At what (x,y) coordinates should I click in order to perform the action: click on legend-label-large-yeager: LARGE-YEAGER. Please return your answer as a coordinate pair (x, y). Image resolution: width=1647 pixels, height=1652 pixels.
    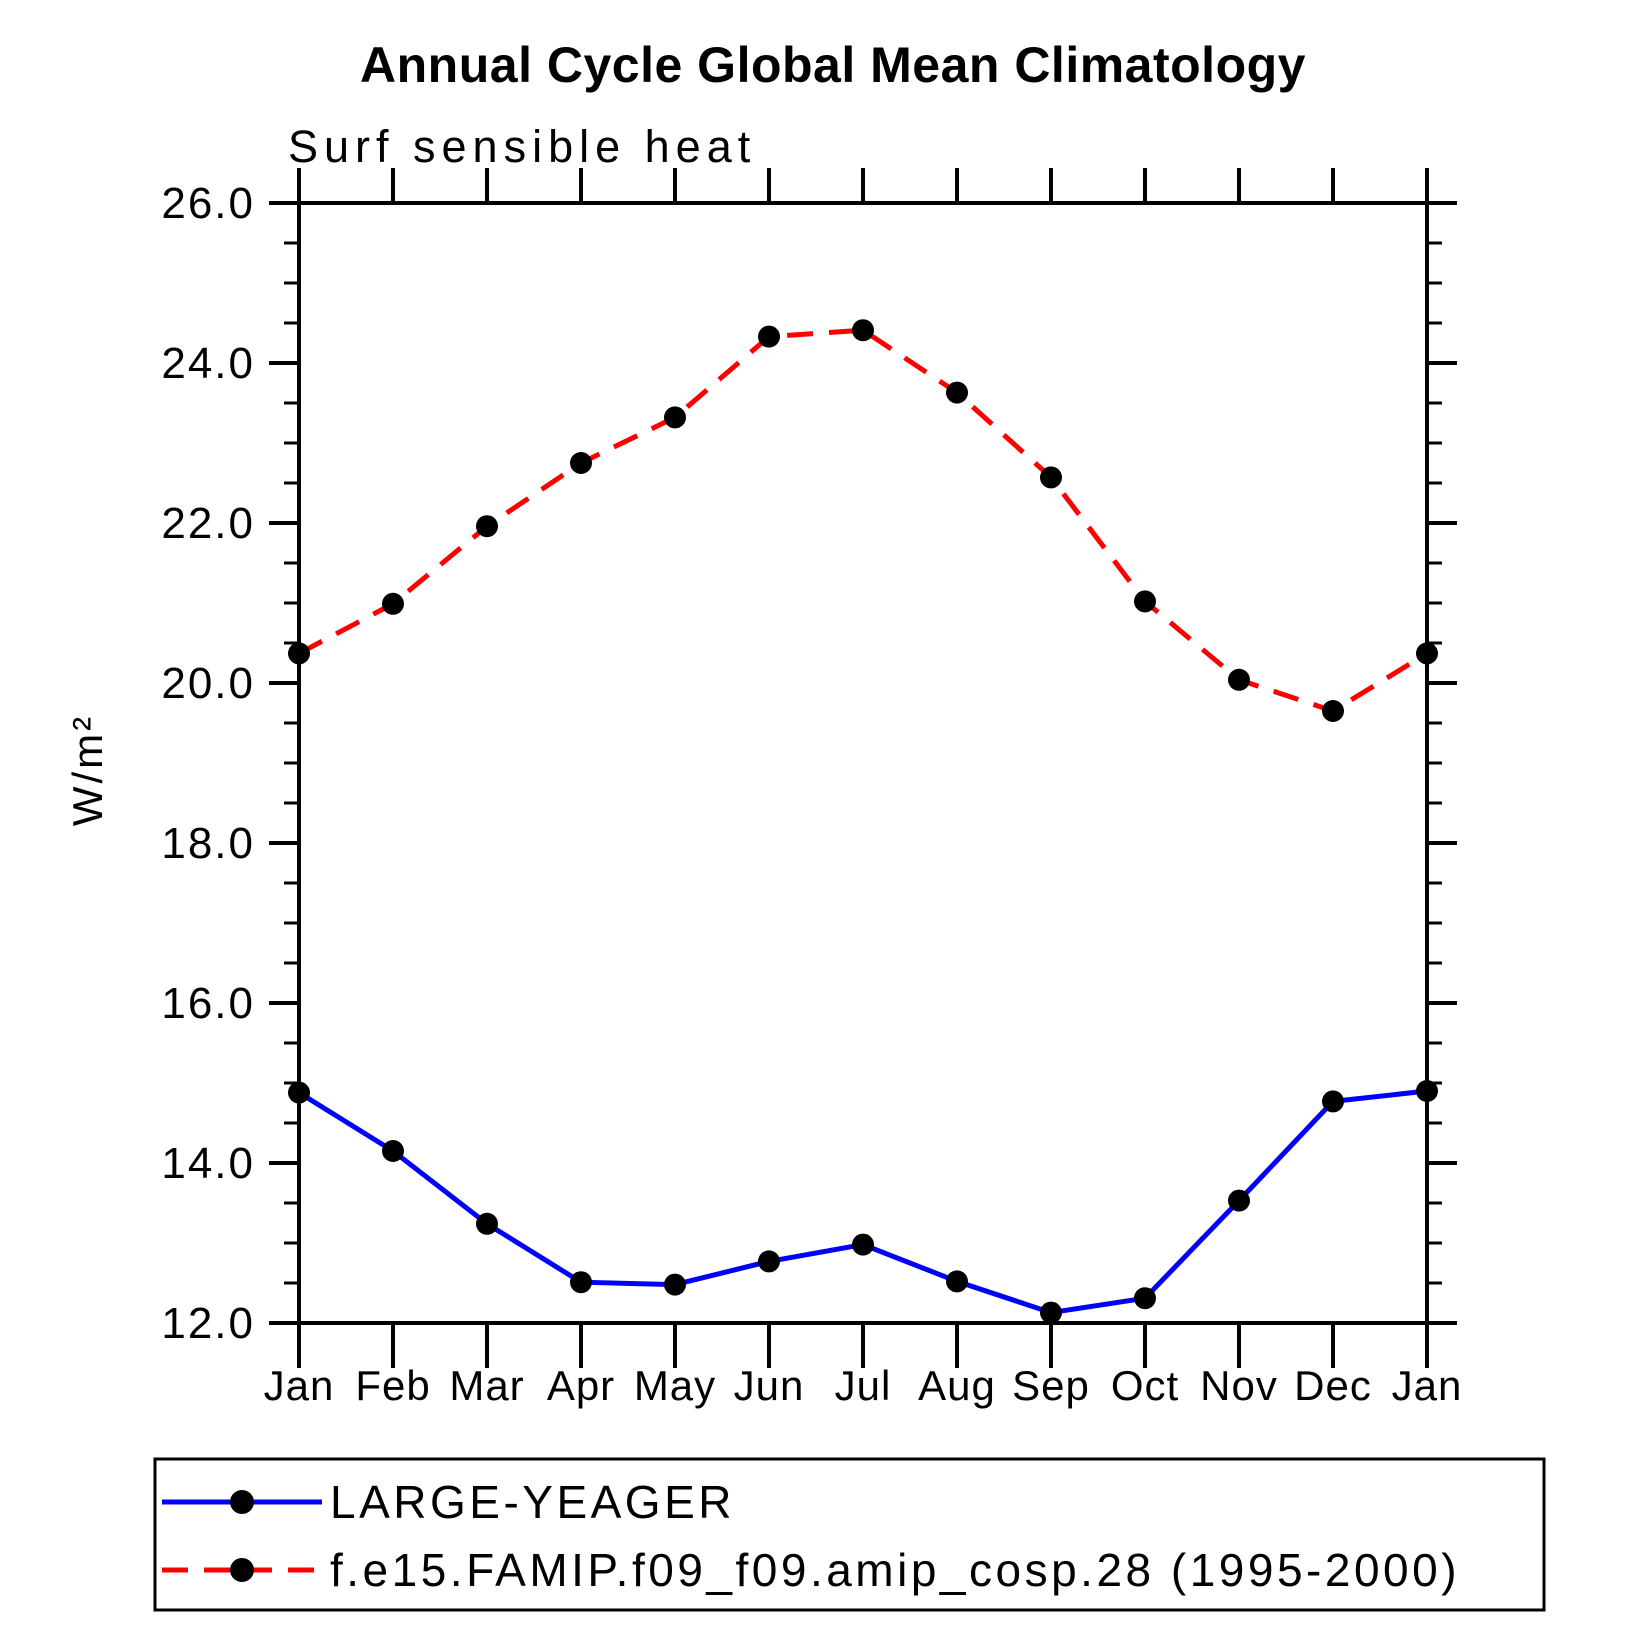
    Looking at the image, I should click on (532, 1502).